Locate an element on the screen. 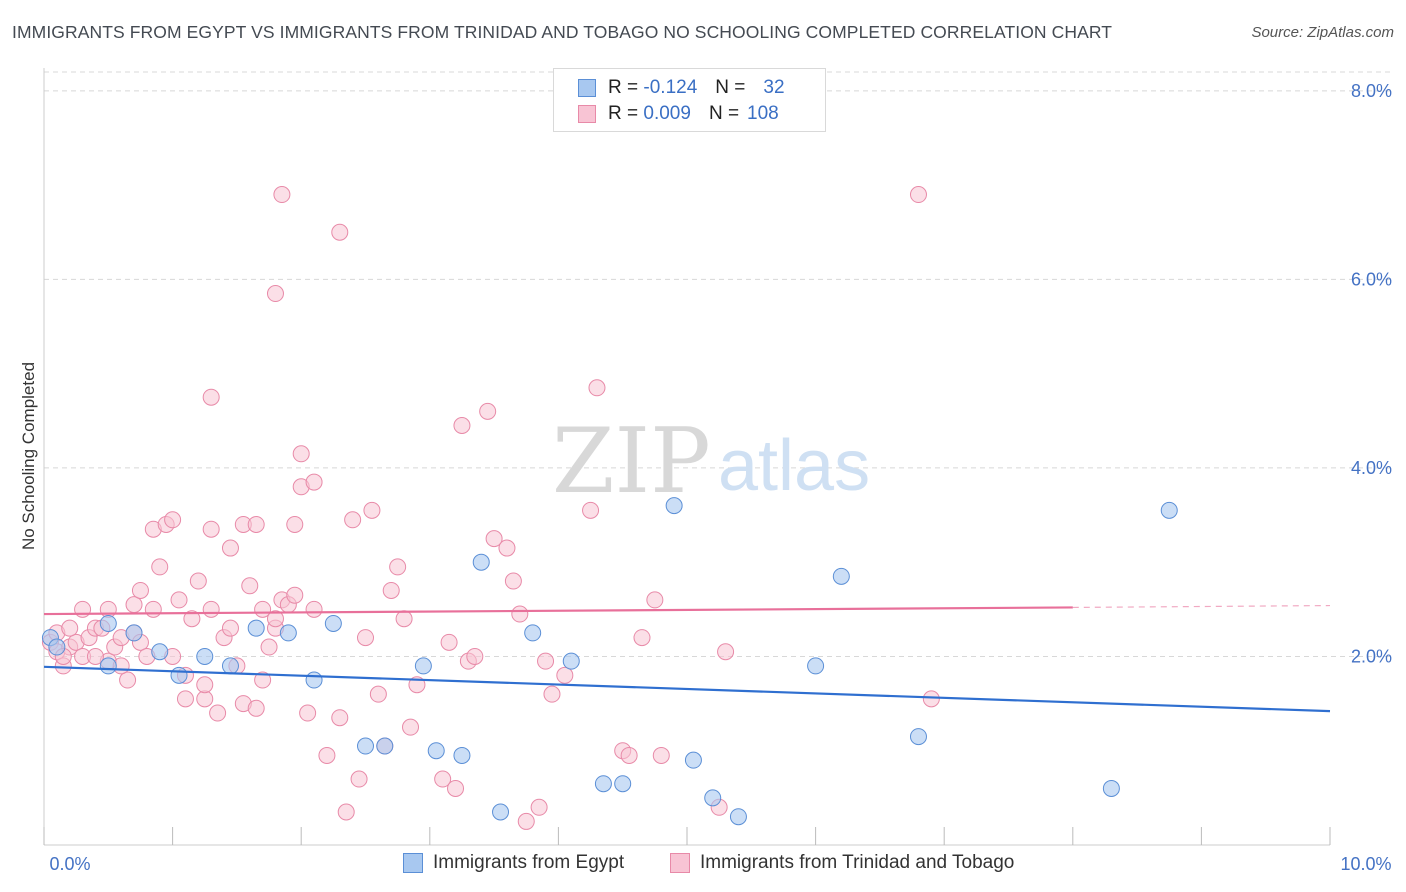 This screenshot has height=892, width=1406. y-axis-label: No Schooling Completed is located at coordinates (28, 456).